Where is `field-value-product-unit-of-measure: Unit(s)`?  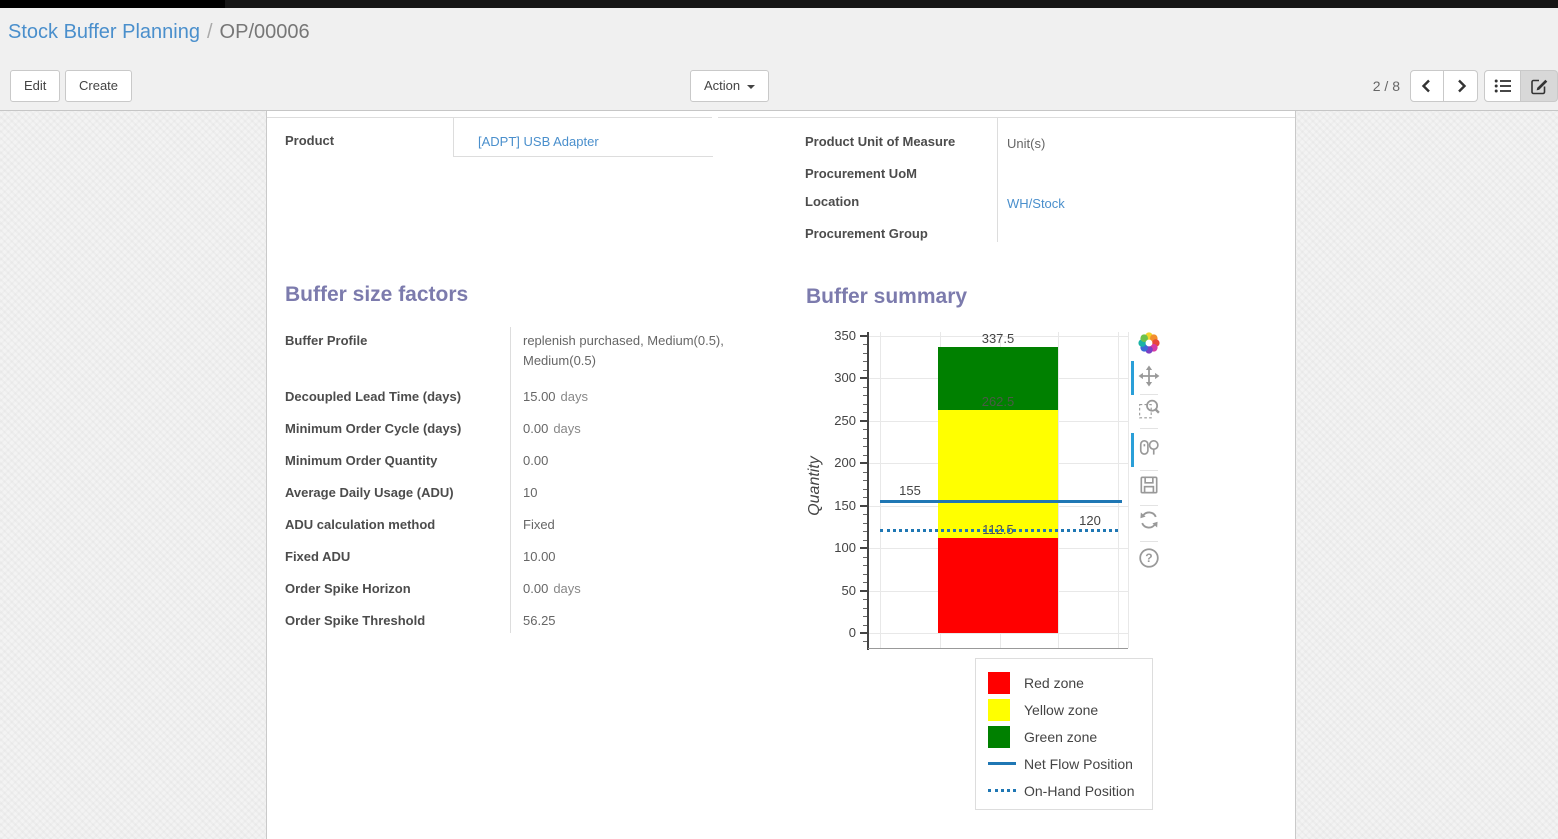
field-value-product-unit-of-measure: Unit(s) is located at coordinates (1026, 143).